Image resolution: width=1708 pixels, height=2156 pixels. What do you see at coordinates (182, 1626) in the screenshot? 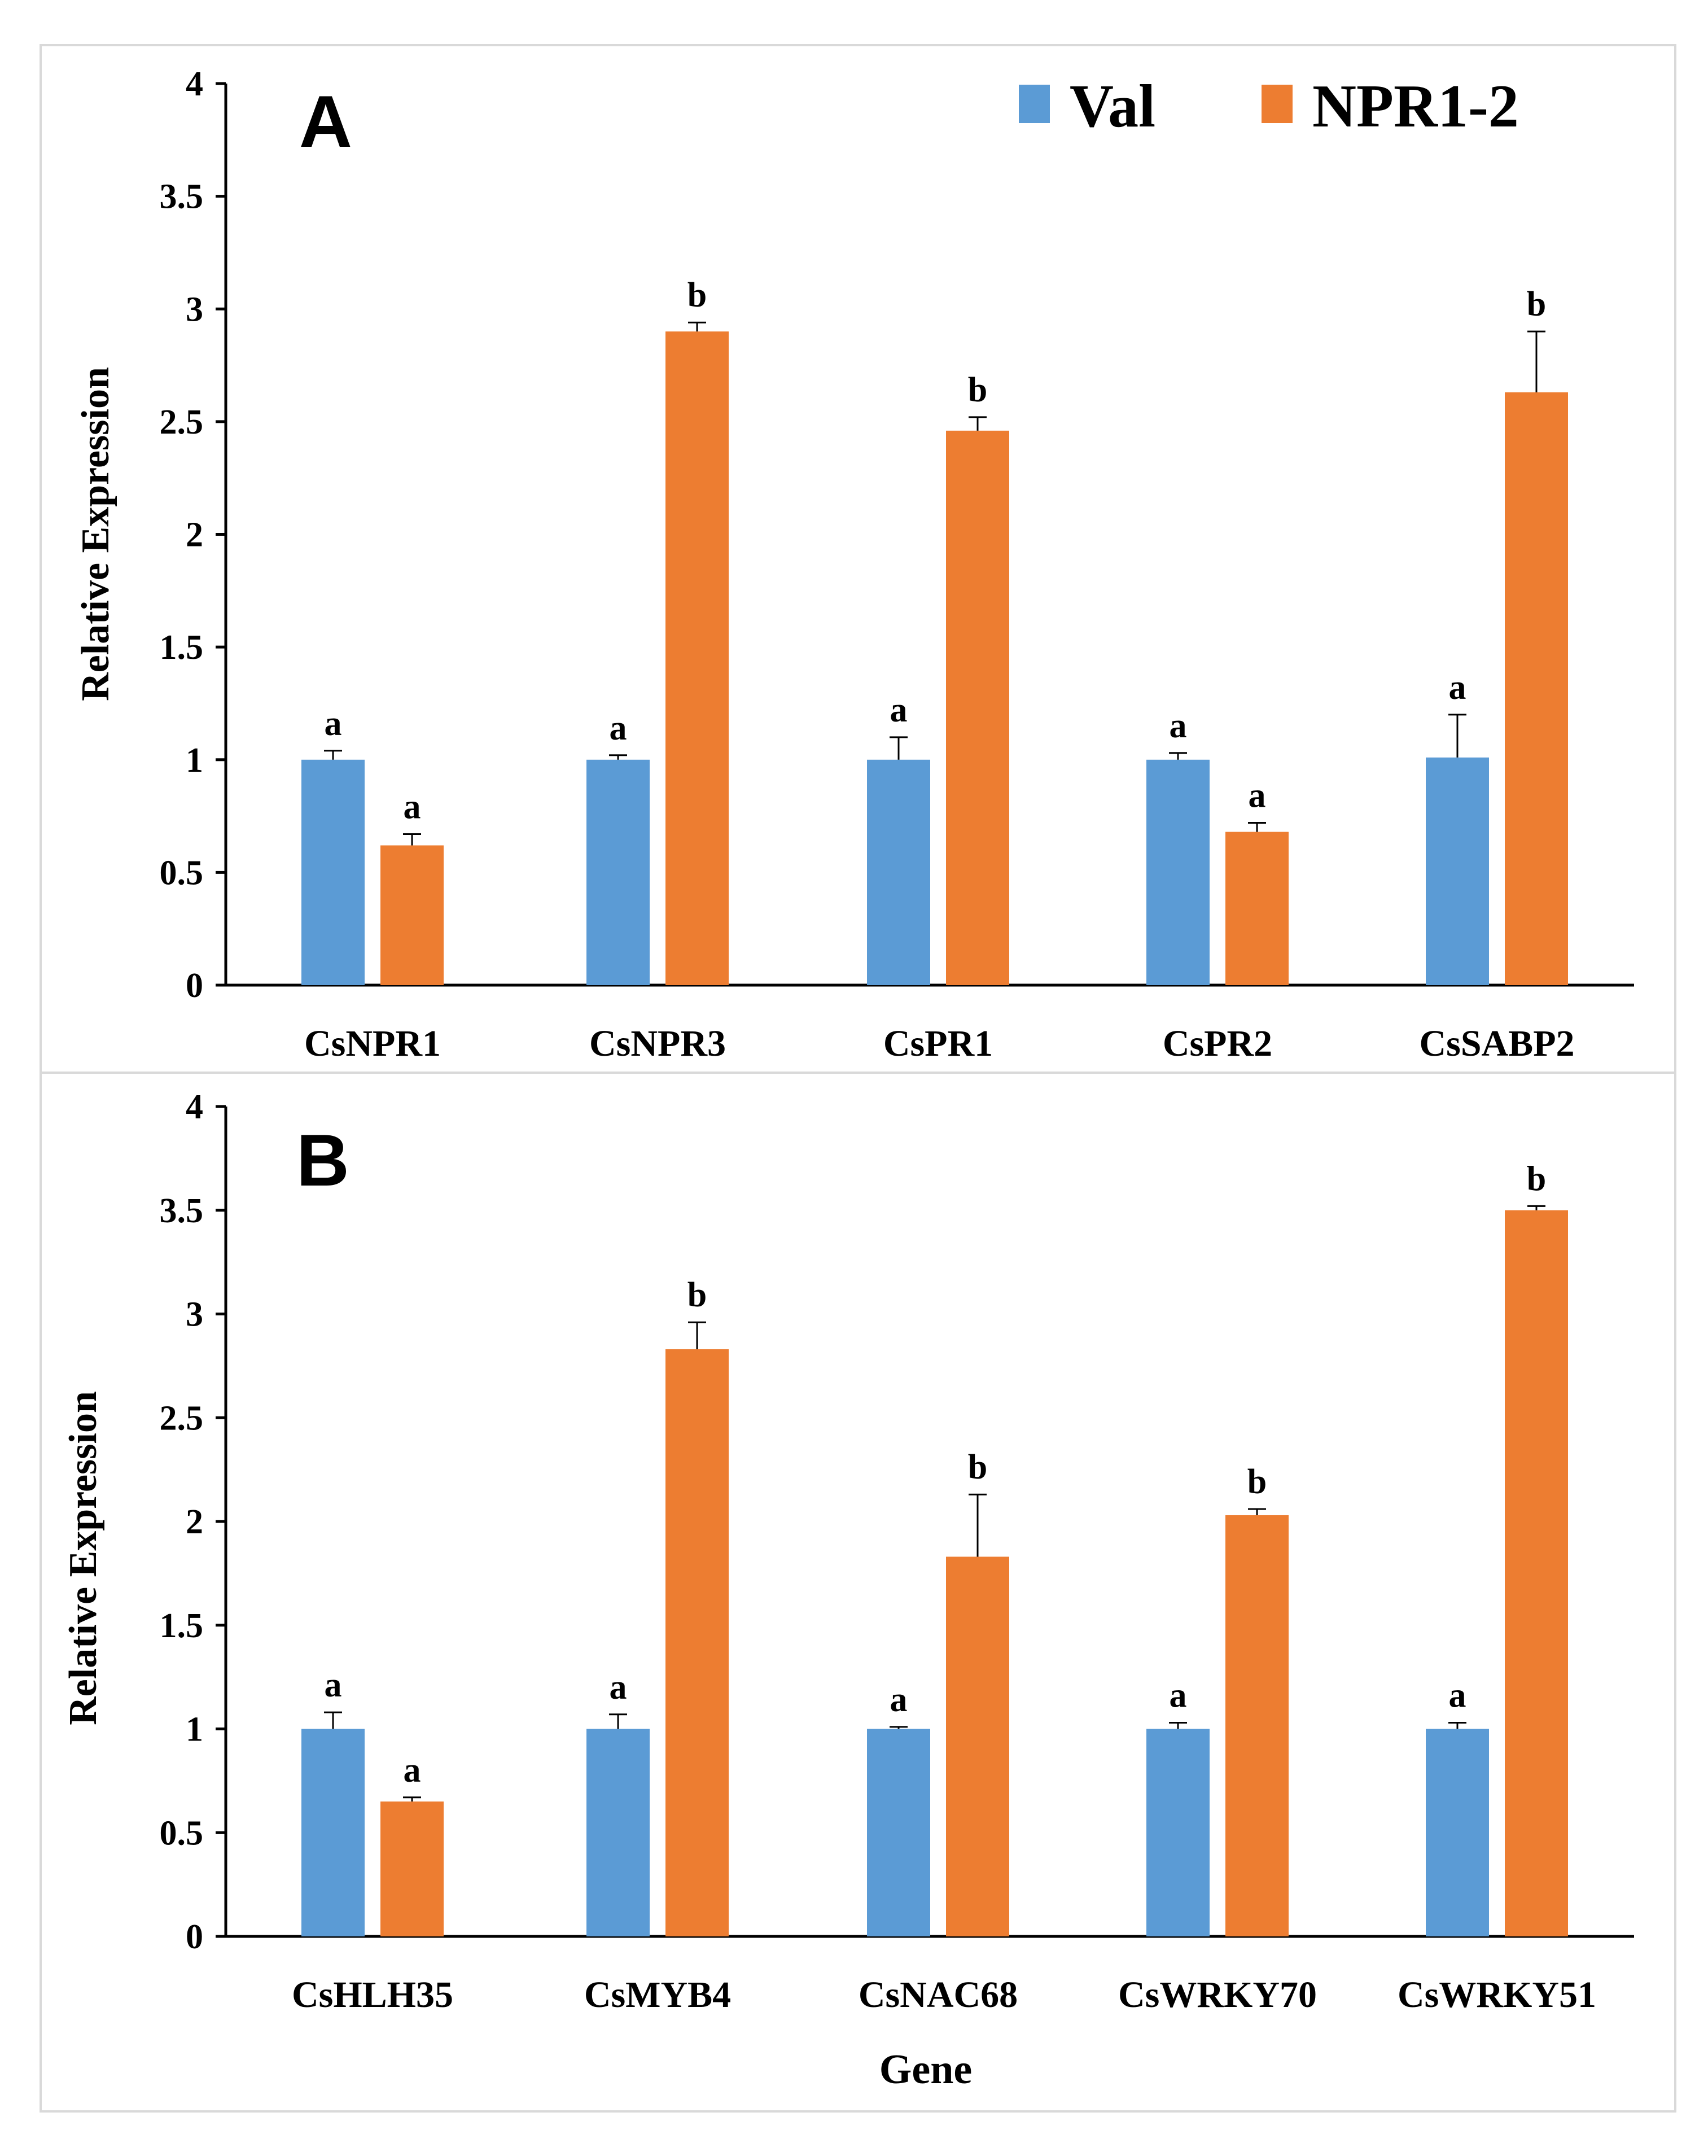
I see `y-tick-label-b: 1.5` at bounding box center [182, 1626].